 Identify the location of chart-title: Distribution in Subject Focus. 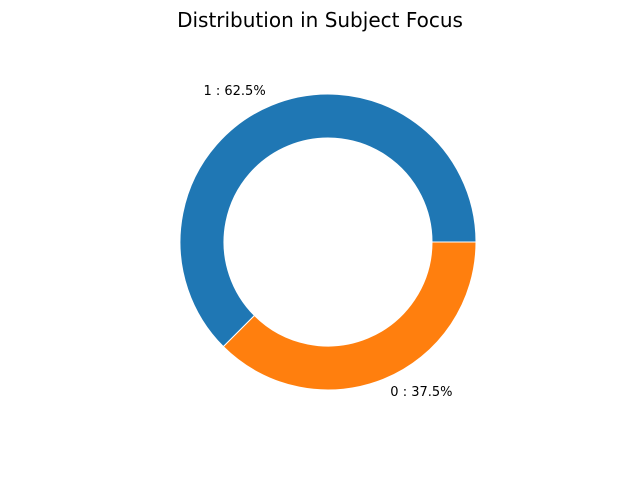
(320, 20).